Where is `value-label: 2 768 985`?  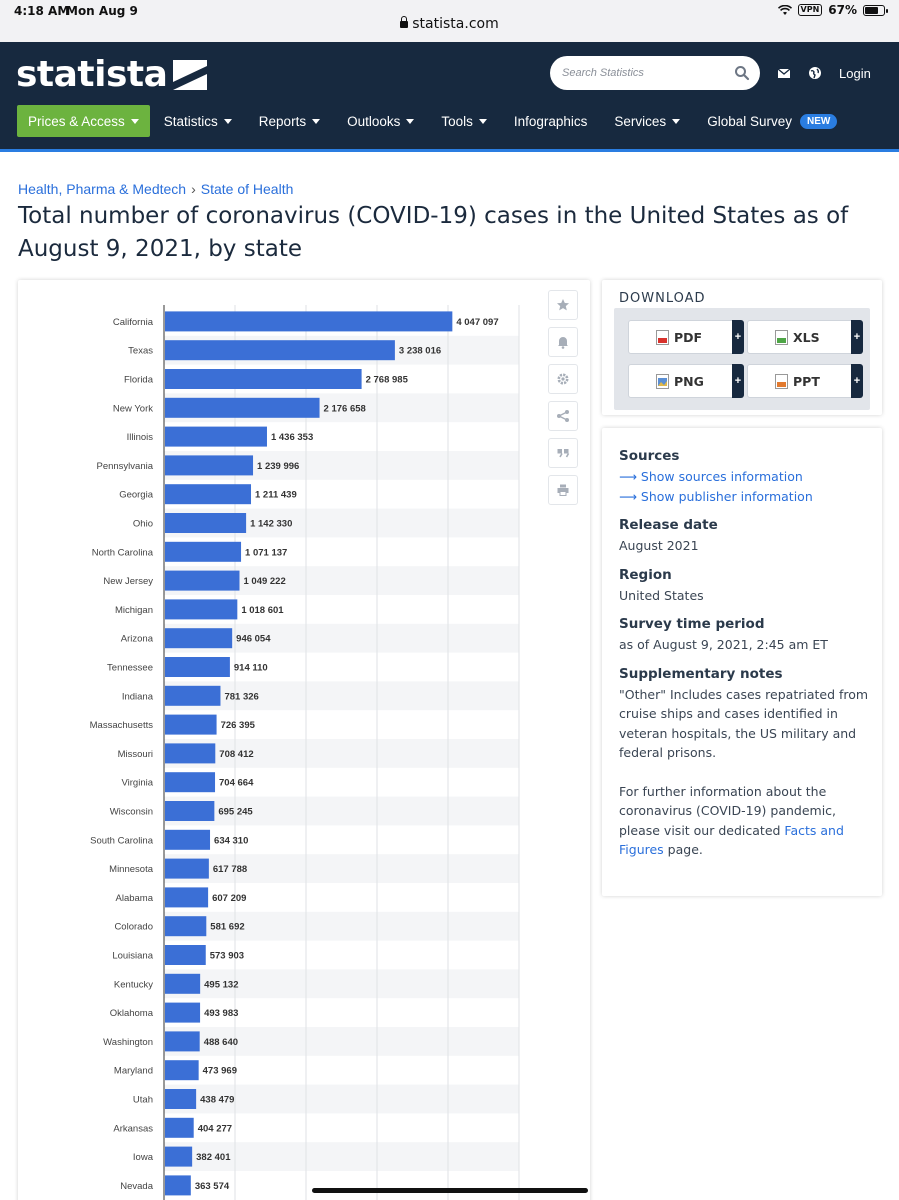 value-label: 2 768 985 is located at coordinates (387, 380).